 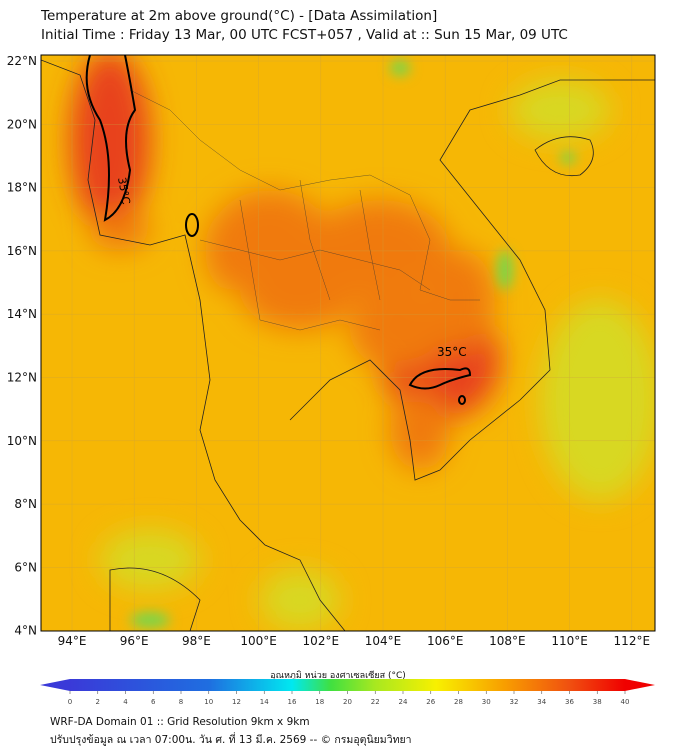 What do you see at coordinates (236, 702) in the screenshot?
I see `colorbar-tick-label: 12` at bounding box center [236, 702].